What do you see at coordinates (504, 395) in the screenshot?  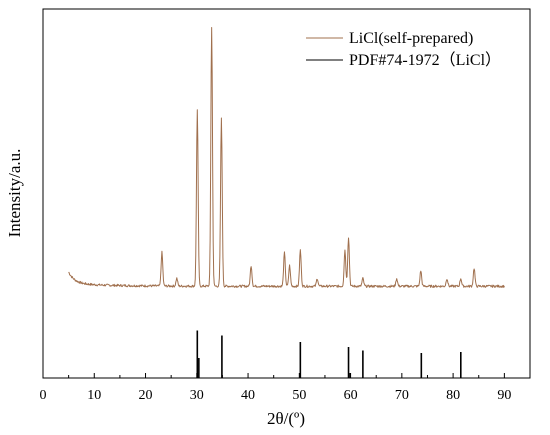 I see `x-tick-label-9: 90` at bounding box center [504, 395].